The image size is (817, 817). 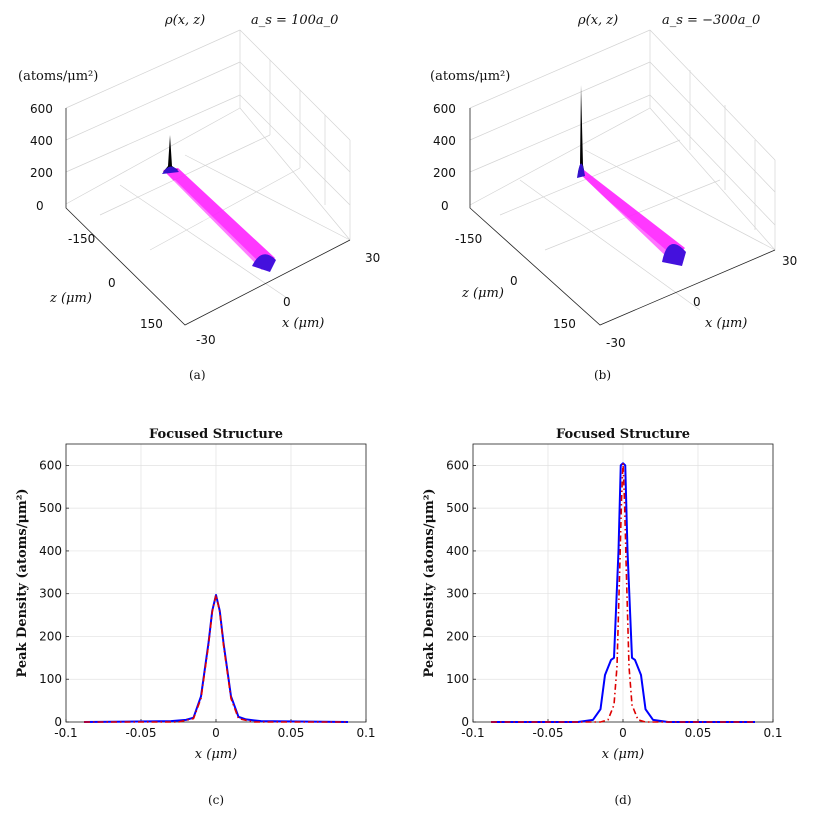 What do you see at coordinates (711, 20) in the screenshot?
I see `scattering-length-label: a_s = −300a_0` at bounding box center [711, 20].